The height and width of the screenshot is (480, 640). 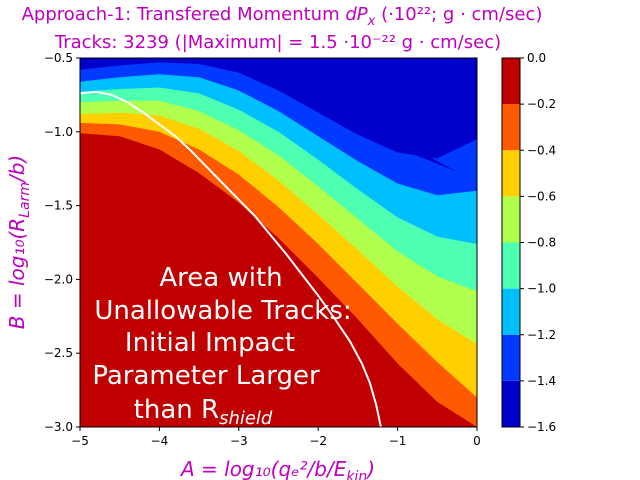 What do you see at coordinates (58, 279) in the screenshot?
I see `y-tick-label: −2.0` at bounding box center [58, 279].